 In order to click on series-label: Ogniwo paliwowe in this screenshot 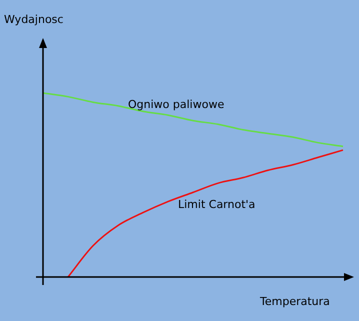, I will do `click(176, 104)`.